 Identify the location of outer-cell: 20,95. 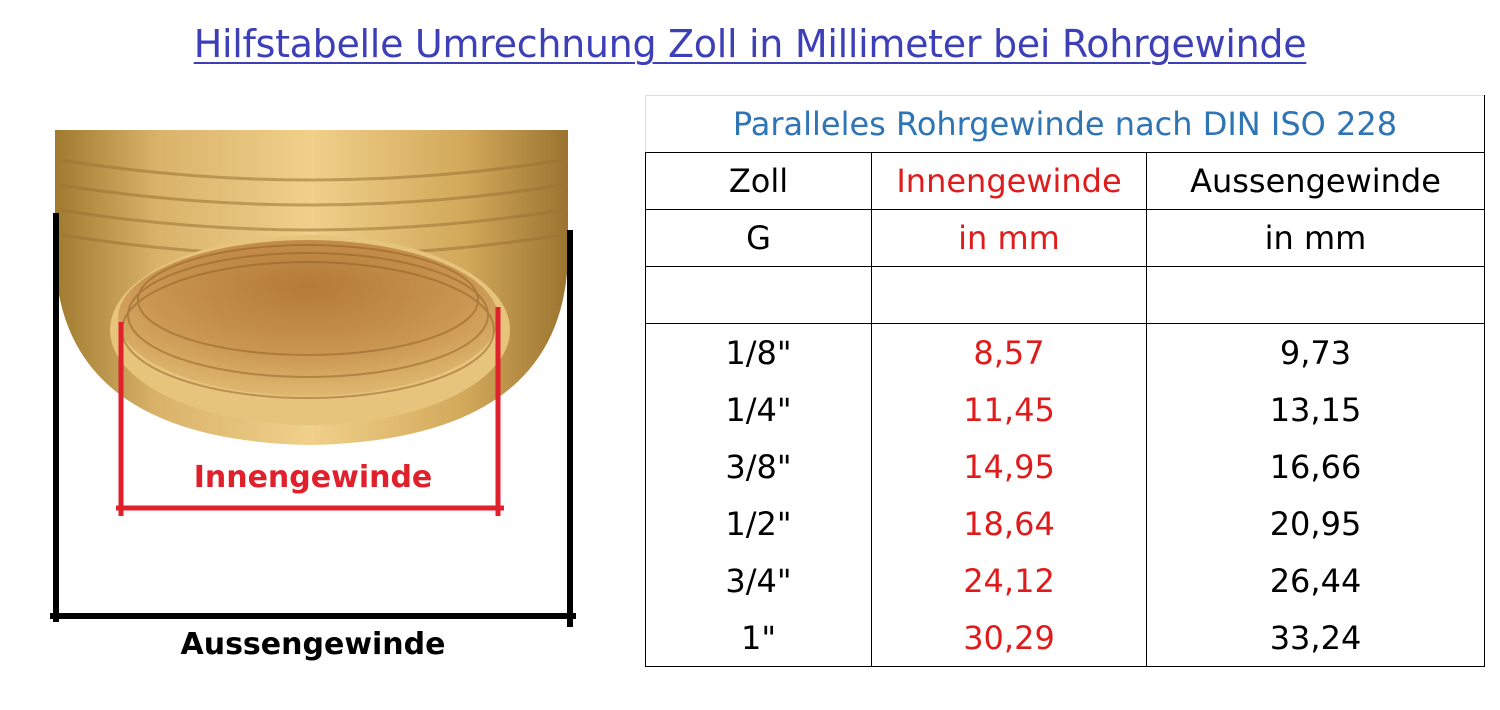
(1315, 523).